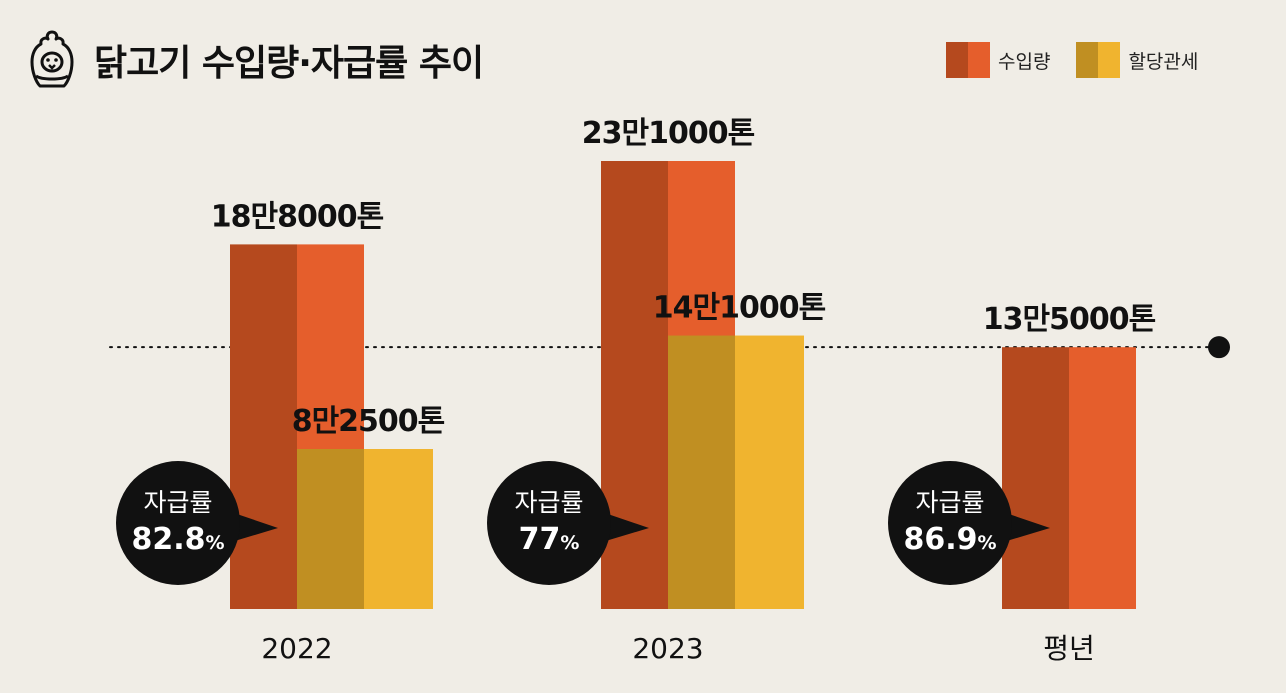 The width and height of the screenshot is (1286, 693). What do you see at coordinates (297, 216) in the screenshot?
I see `data-label-imports-0: 18만8000톤` at bounding box center [297, 216].